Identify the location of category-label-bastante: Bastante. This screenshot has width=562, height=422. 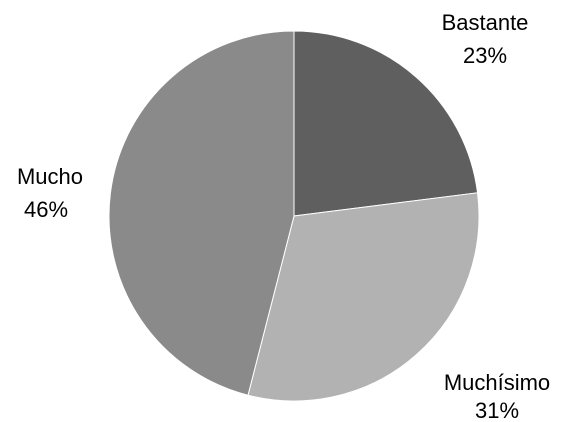
(485, 22).